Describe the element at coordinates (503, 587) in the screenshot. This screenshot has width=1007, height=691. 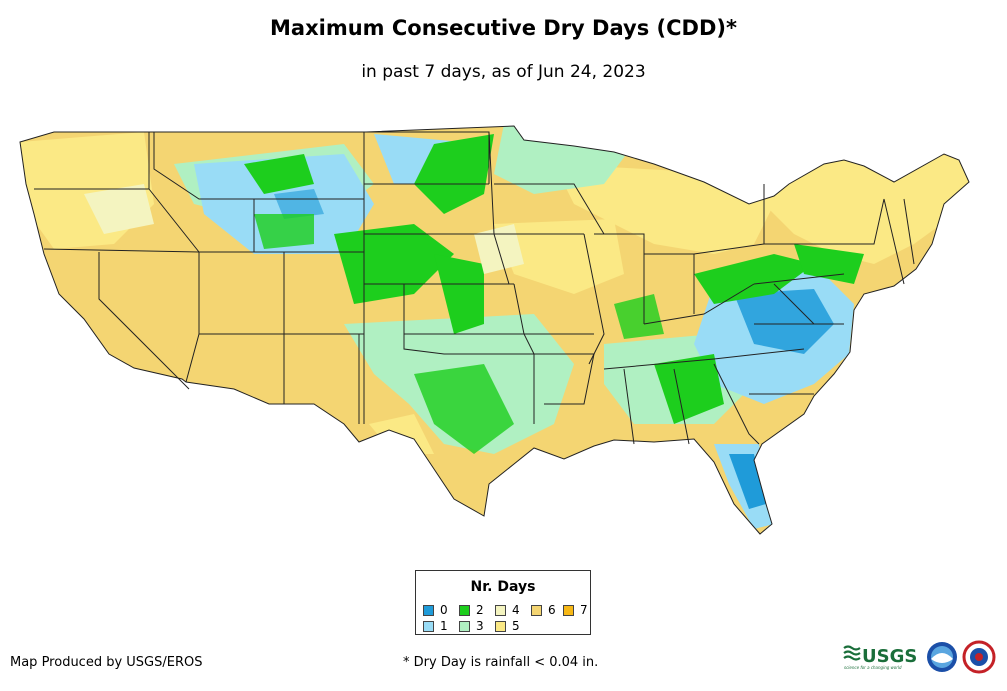
I see `legend-title: Nr. Days` at that location.